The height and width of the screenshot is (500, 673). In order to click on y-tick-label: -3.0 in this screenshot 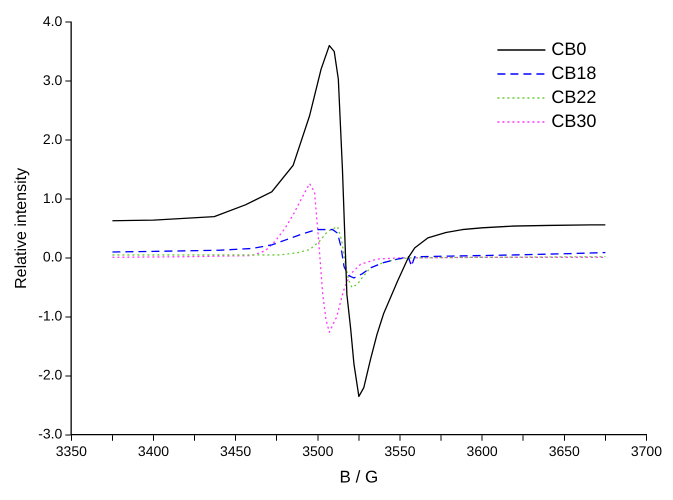, I will do `click(50, 434)`.